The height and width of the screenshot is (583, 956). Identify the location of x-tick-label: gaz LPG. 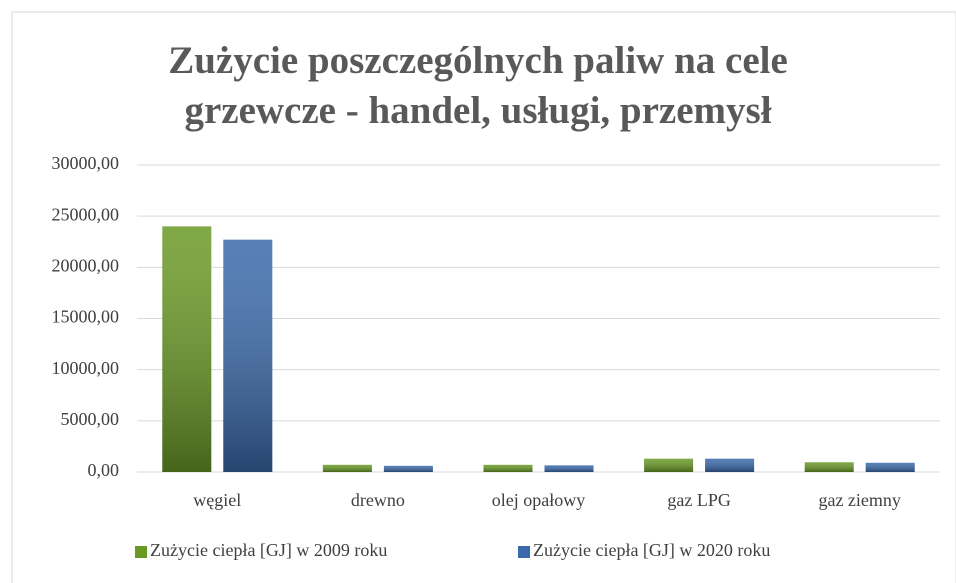
(698, 500).